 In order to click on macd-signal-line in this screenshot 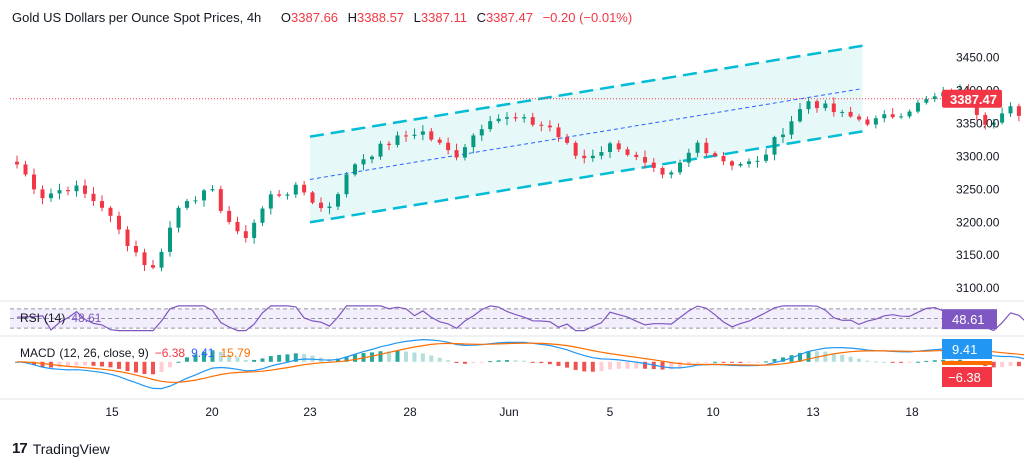, I will do `click(520, 362)`.